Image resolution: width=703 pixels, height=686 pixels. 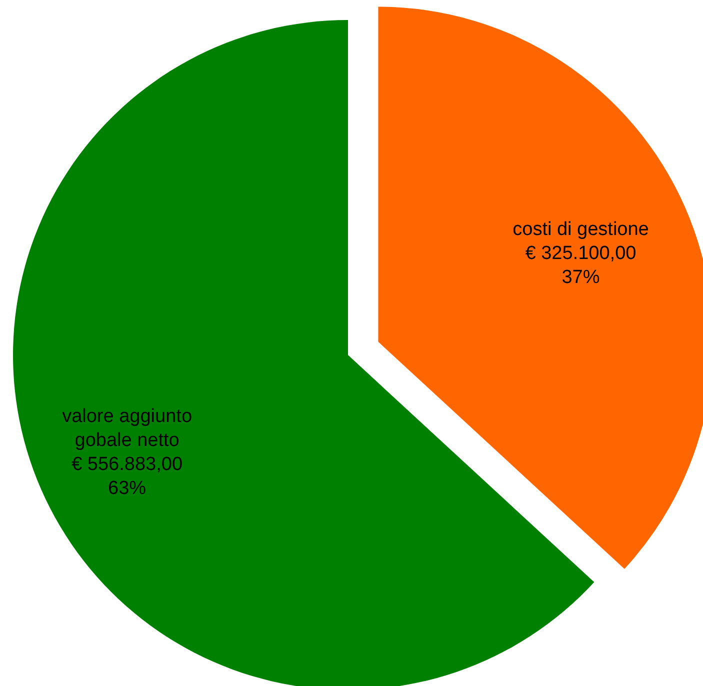 What do you see at coordinates (580, 265) in the screenshot?
I see `data-label: € 325.100,00 37%` at bounding box center [580, 265].